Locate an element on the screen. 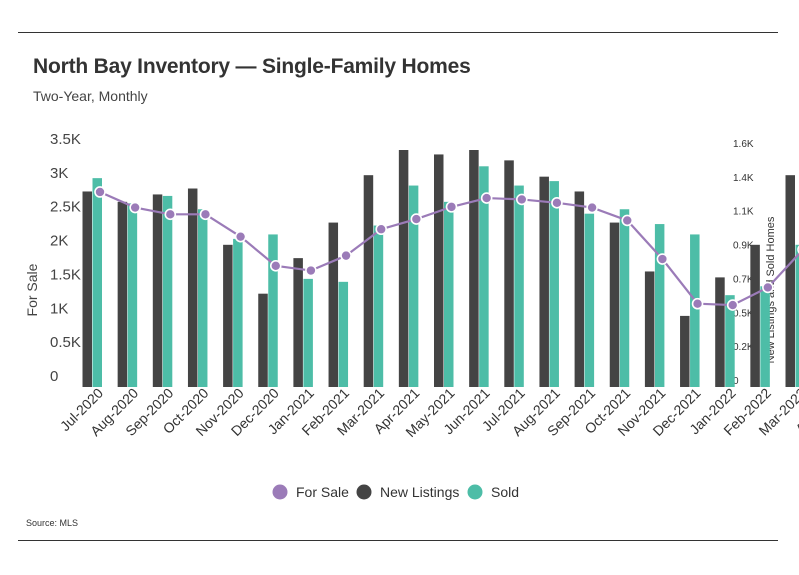  left-tick-label: 0.5K is located at coordinates (65, 342).